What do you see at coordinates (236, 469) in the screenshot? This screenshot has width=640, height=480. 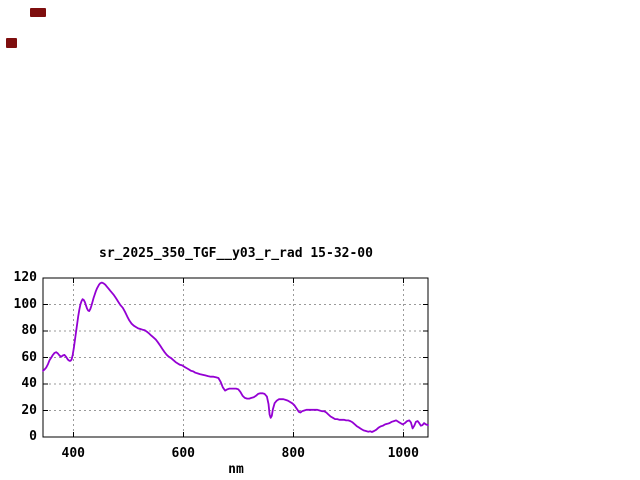 I see `x-axis-title: nm` at bounding box center [236, 469].